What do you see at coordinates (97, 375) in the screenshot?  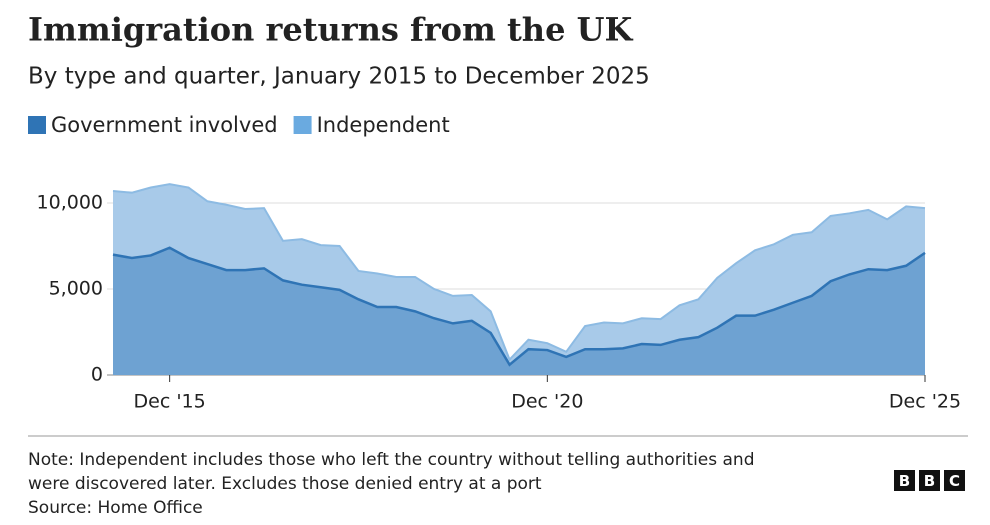 I see `y-tick-label: 0` at bounding box center [97, 375].